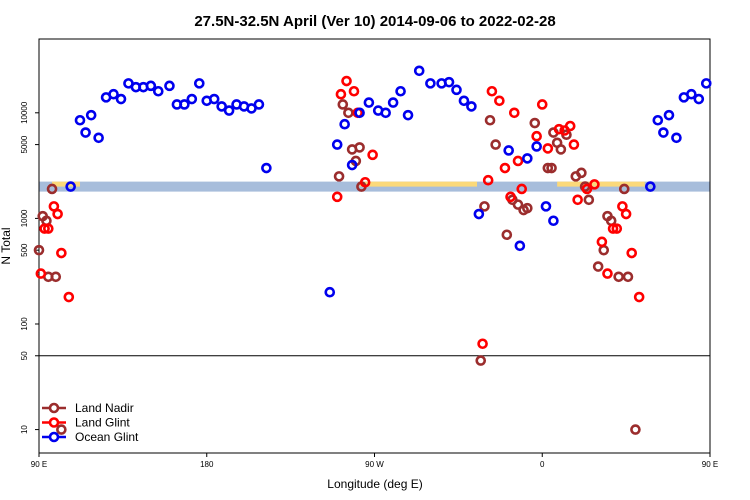 This screenshot has width=750, height=500. I want to click on legend-label-land-glint: Land Glint, so click(102, 423).